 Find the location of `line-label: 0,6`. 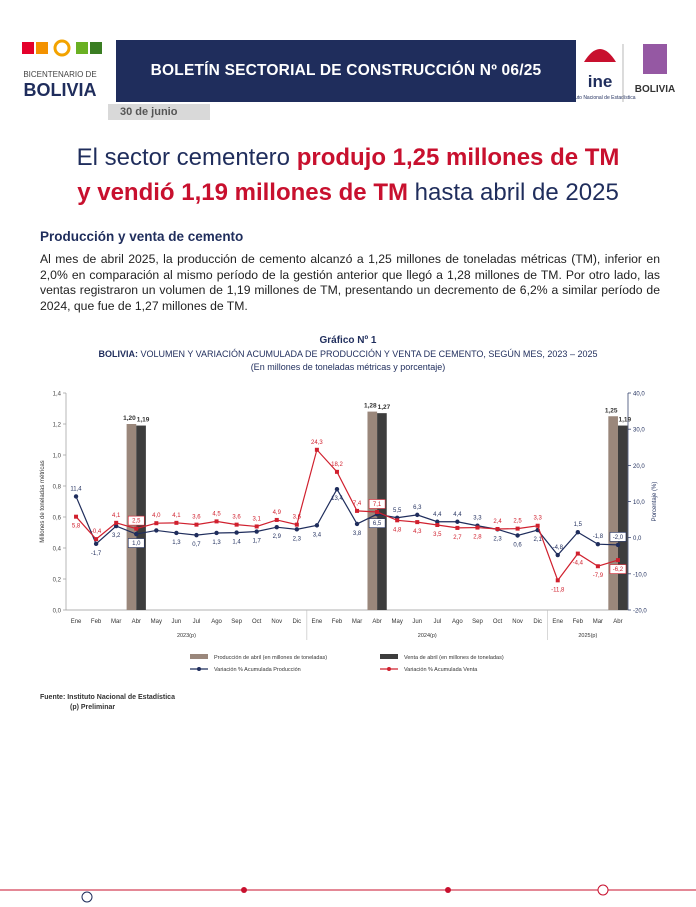

line-label: 0,6 is located at coordinates (517, 545).